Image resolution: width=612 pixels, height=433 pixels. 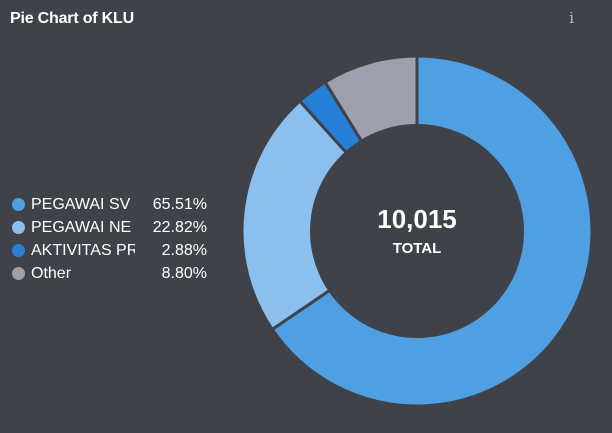 What do you see at coordinates (184, 250) in the screenshot?
I see `legend-percent: 2.88%` at bounding box center [184, 250].